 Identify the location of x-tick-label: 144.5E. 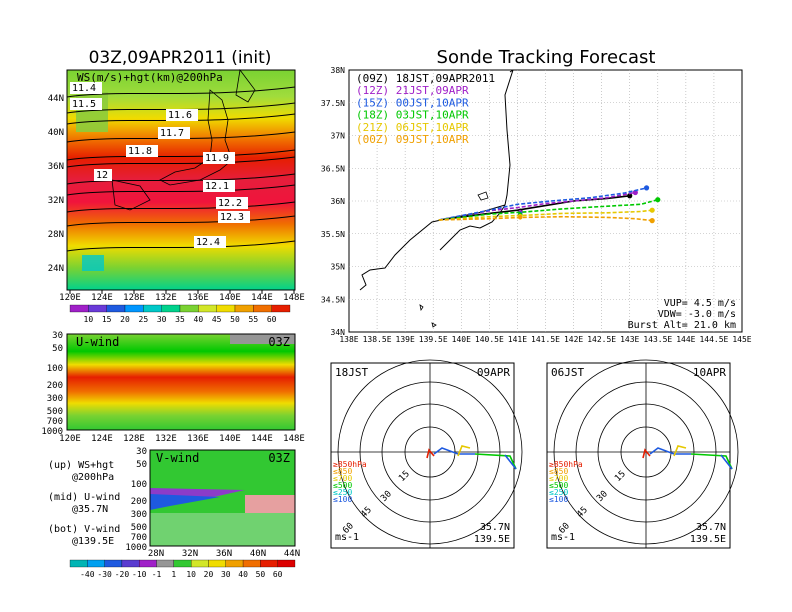
(713, 339).